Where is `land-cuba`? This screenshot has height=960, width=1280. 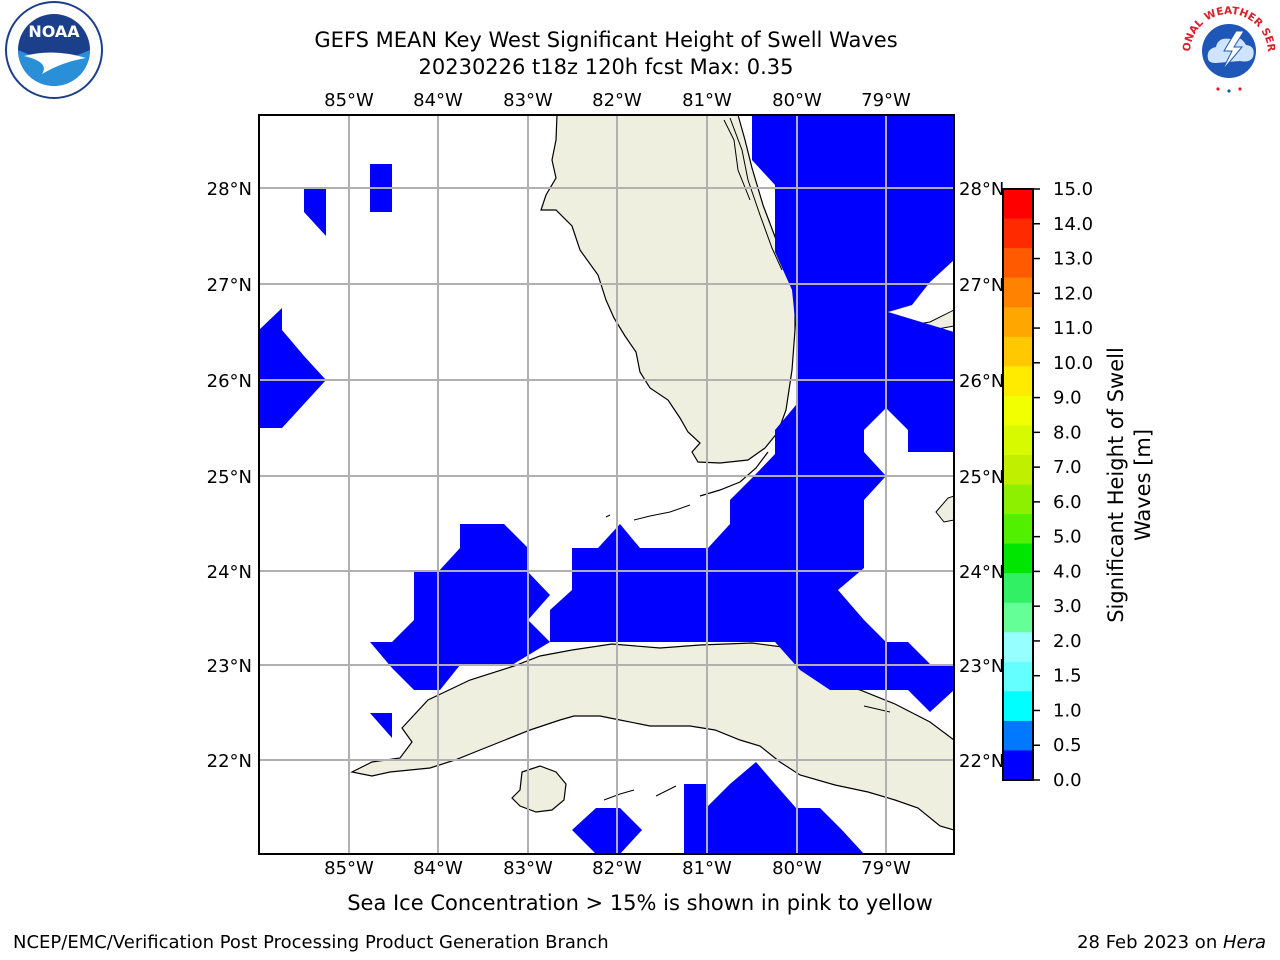 land-cuba is located at coordinates (652, 736).